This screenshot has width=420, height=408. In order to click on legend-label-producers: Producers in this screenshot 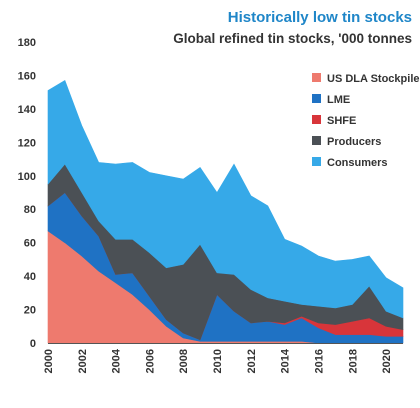, I will do `click(354, 142)`.